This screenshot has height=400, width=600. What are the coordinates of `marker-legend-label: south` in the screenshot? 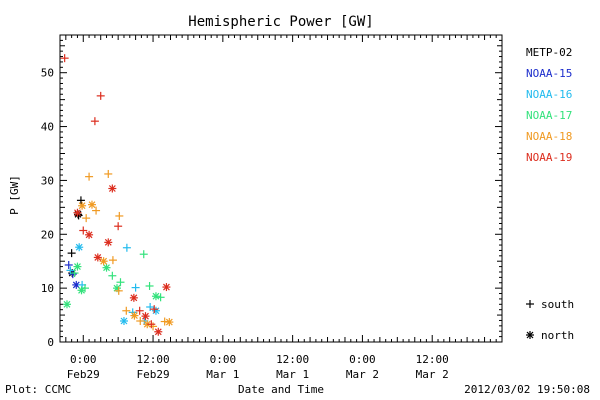 It's located at (557, 304).